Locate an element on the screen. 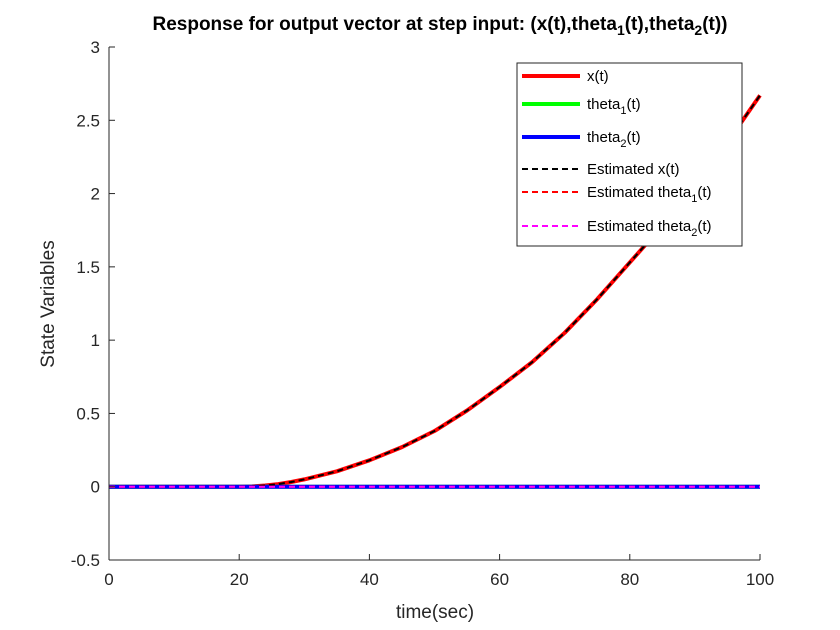 The image size is (840, 630). x-tick-label: 100 is located at coordinates (760, 579).